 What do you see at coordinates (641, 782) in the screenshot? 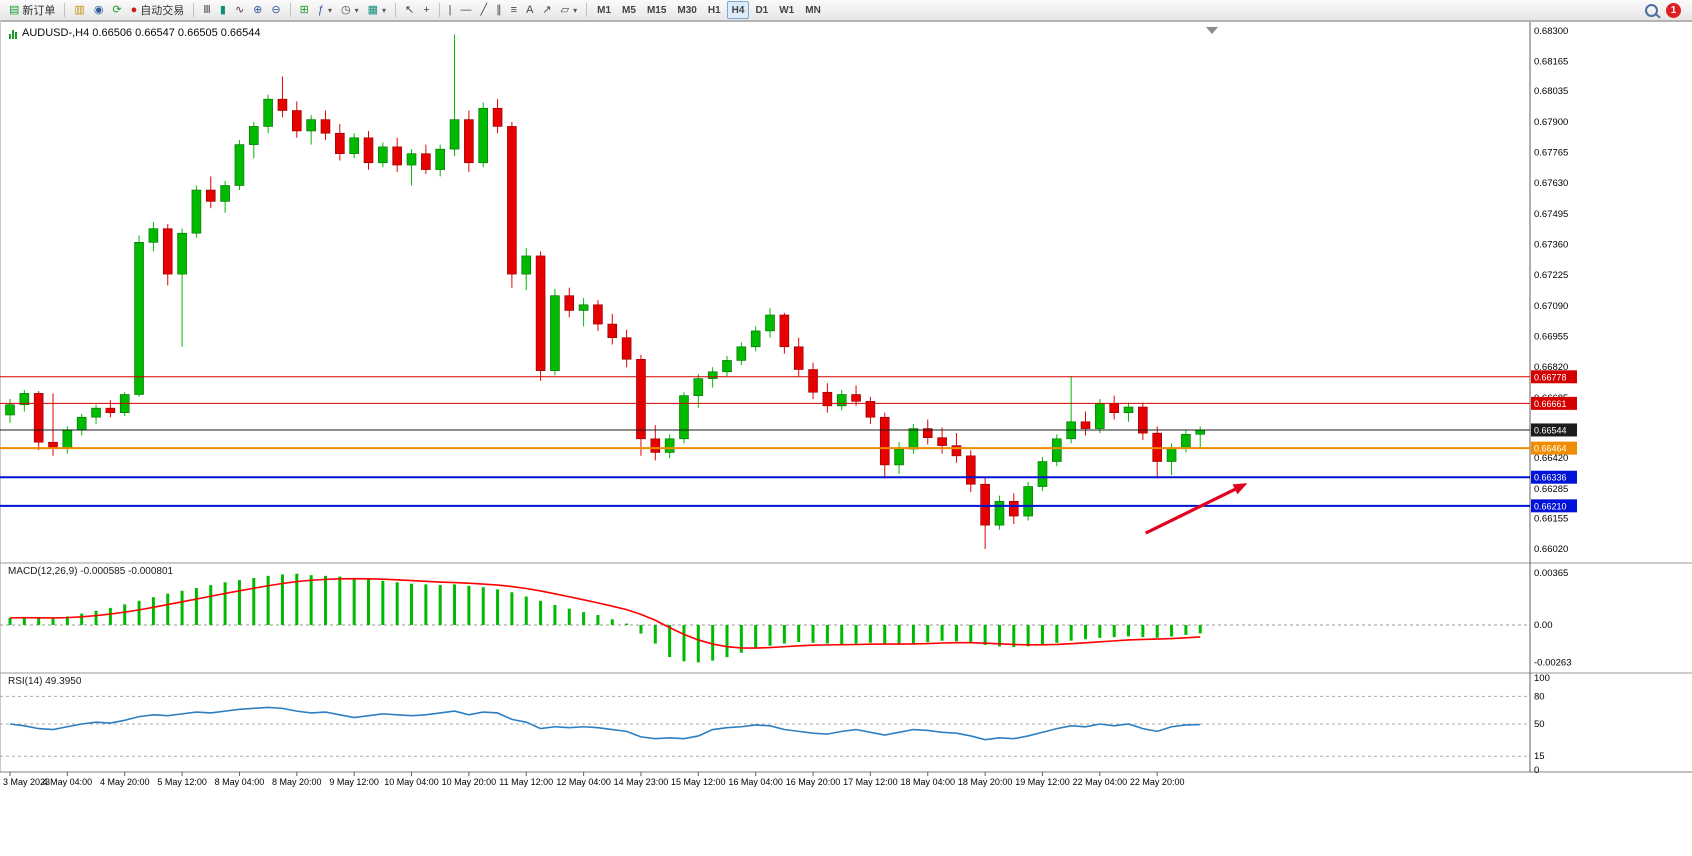
I see `svg-text: 14 May 23:00` at bounding box center [641, 782].